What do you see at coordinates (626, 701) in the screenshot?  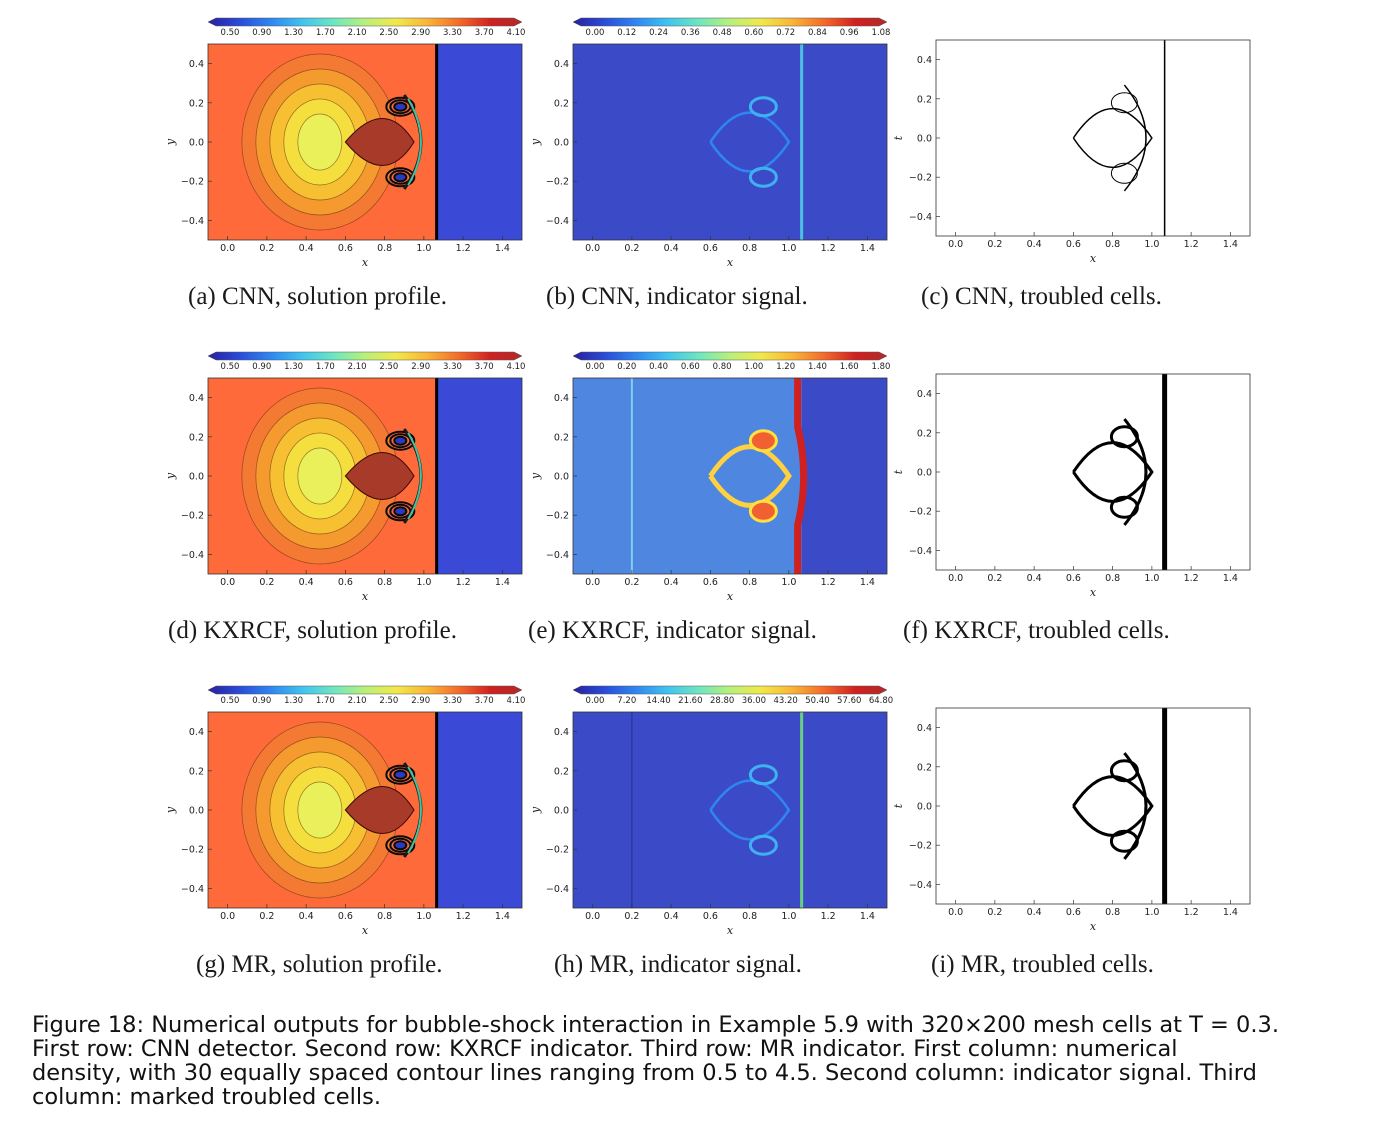 I see `colorbar-tick-label: 7.20` at bounding box center [626, 701].